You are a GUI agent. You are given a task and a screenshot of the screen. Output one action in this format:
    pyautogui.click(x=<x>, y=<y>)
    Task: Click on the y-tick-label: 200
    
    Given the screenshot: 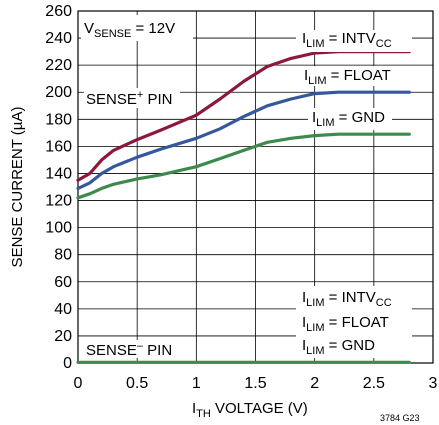 What is the action you would take?
    pyautogui.click(x=58, y=92)
    